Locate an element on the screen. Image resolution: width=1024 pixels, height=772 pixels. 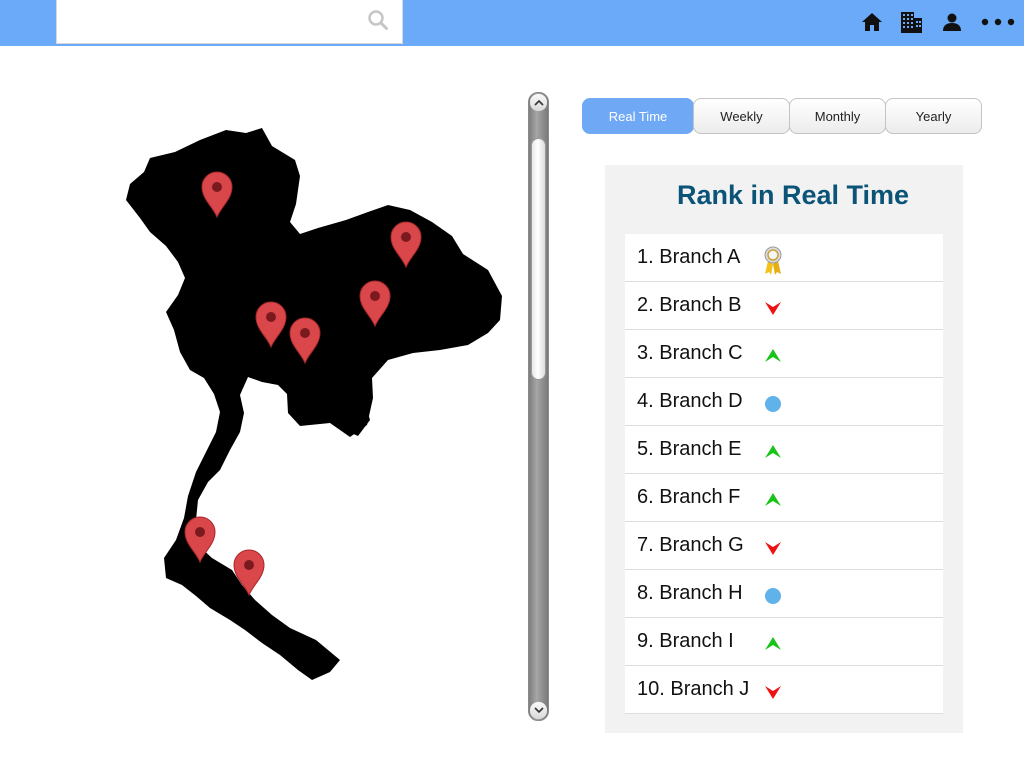
scroll-up-button is located at coordinates (538, 102).